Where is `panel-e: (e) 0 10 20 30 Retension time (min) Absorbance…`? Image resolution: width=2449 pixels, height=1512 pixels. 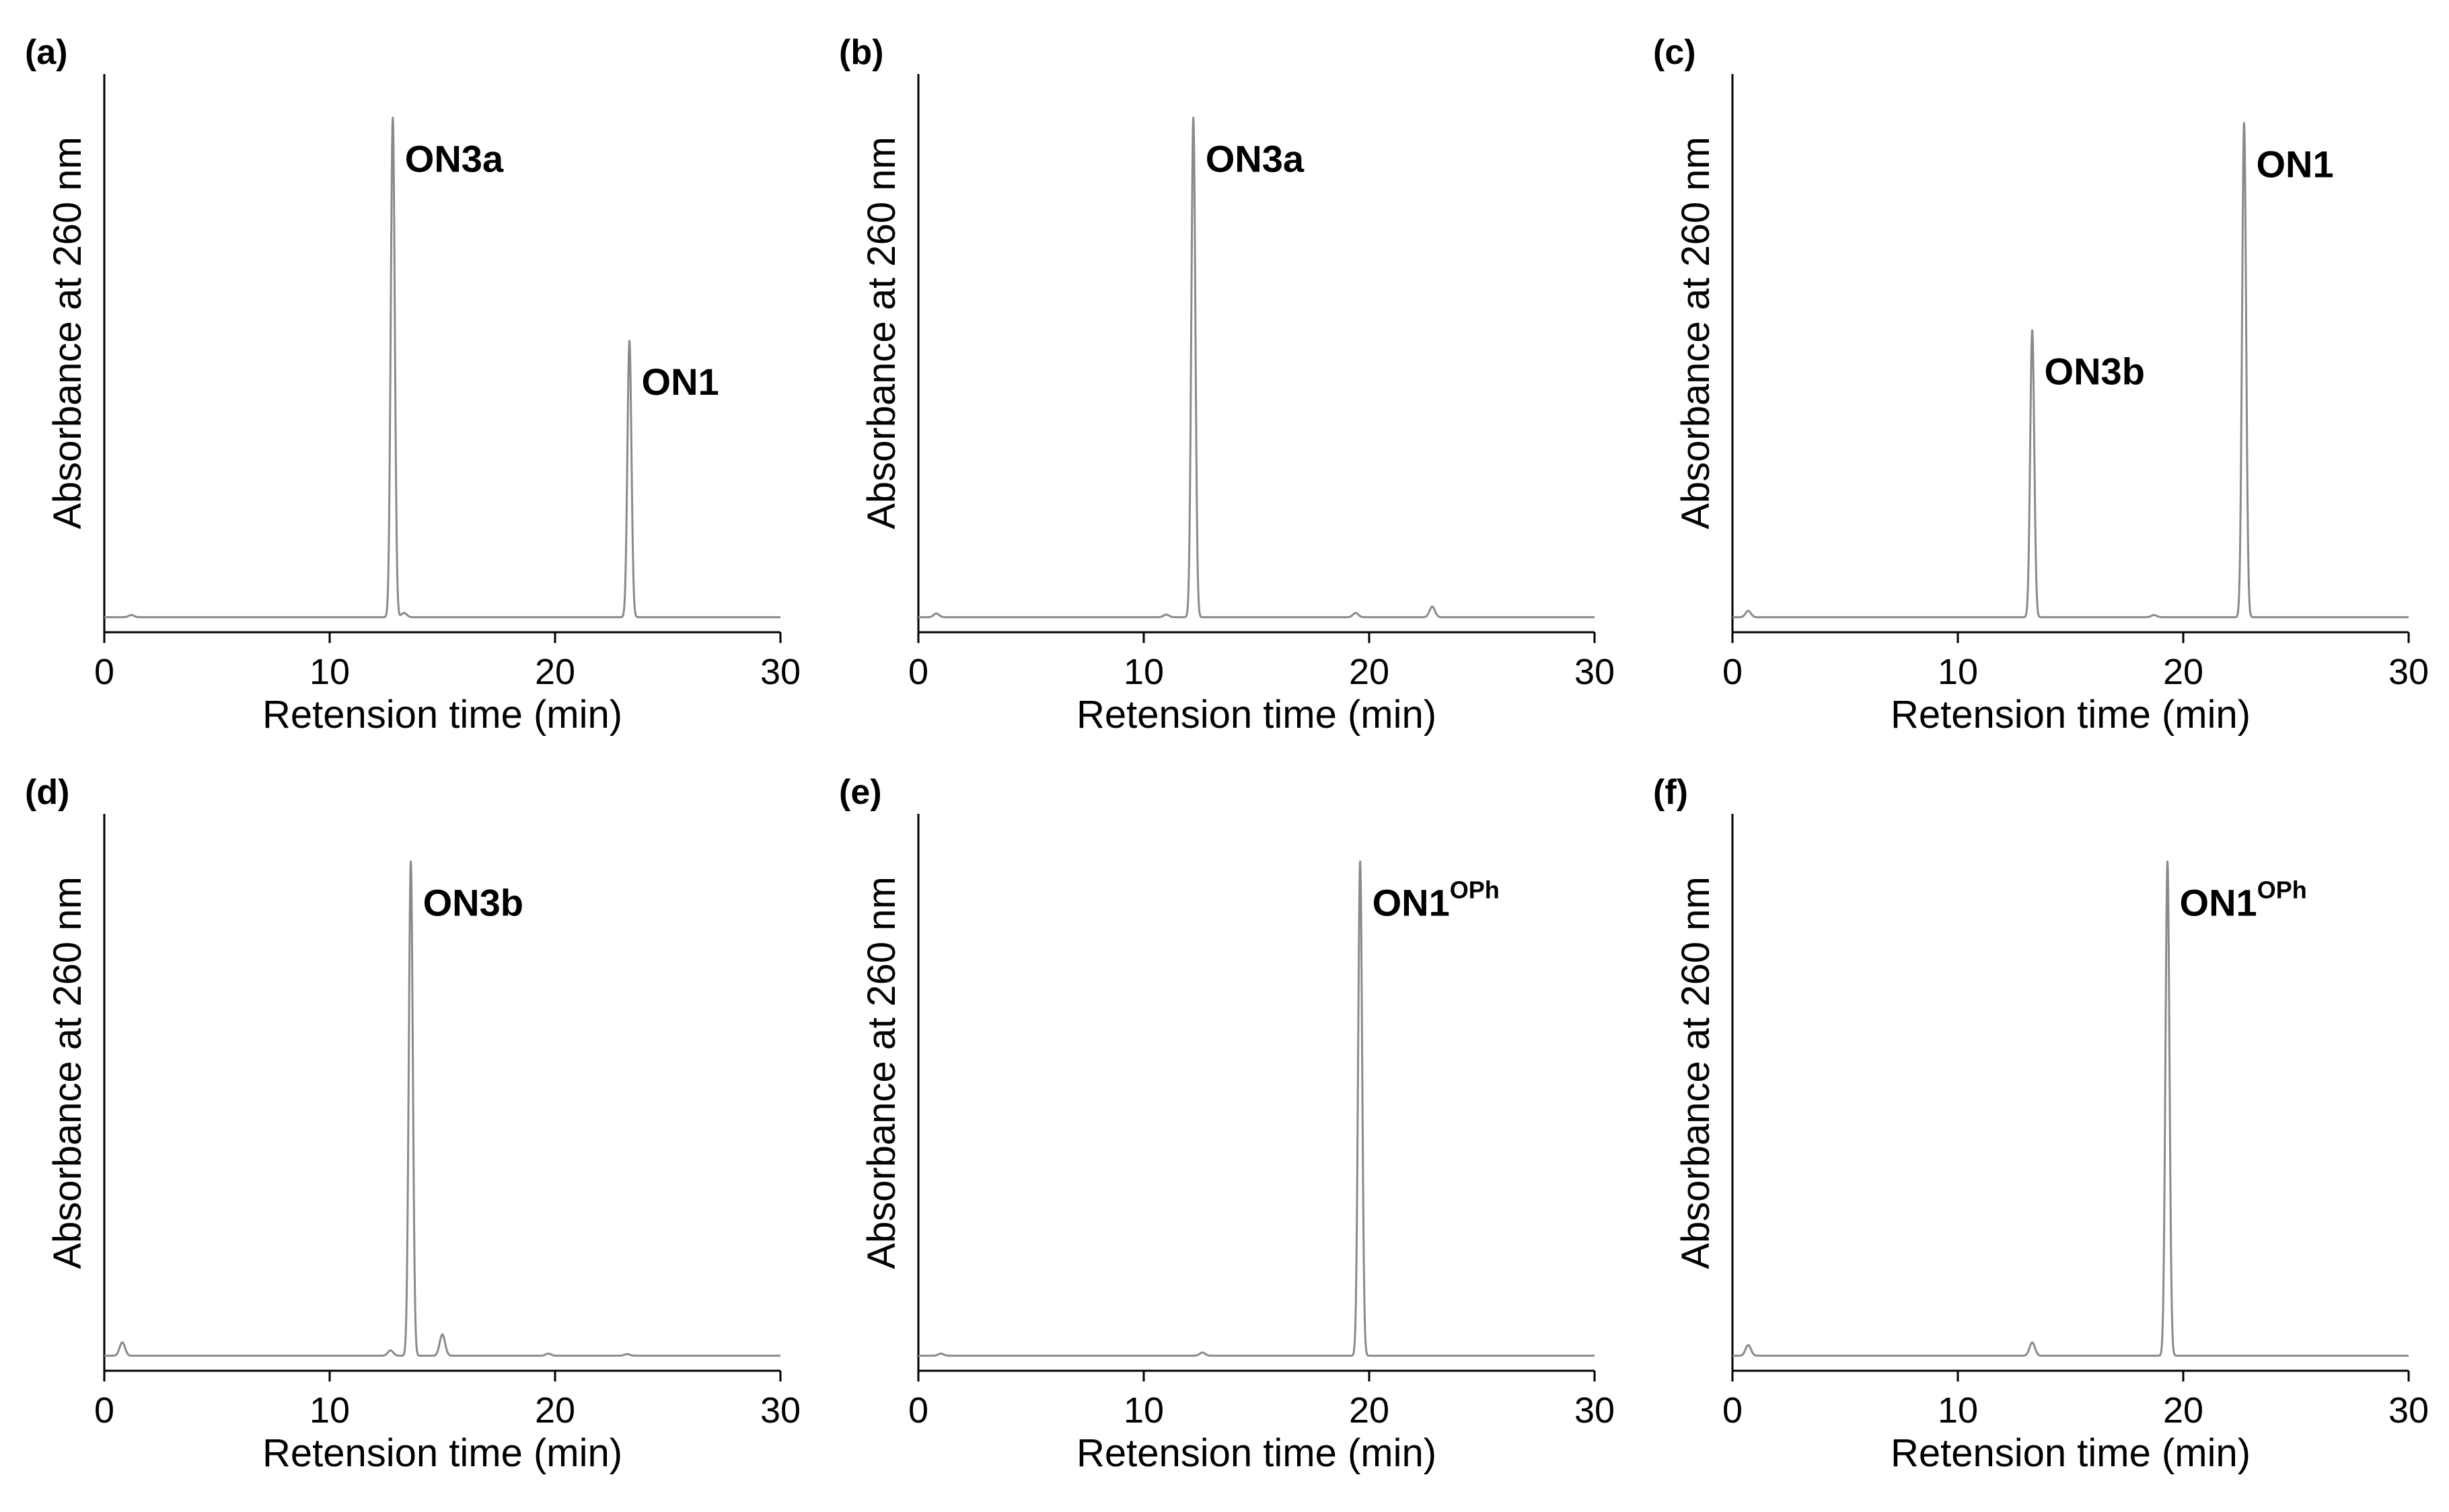 panel-e: (e) 0 10 20 30 Retension time (min) Absorbance… is located at coordinates (1227, 1124).